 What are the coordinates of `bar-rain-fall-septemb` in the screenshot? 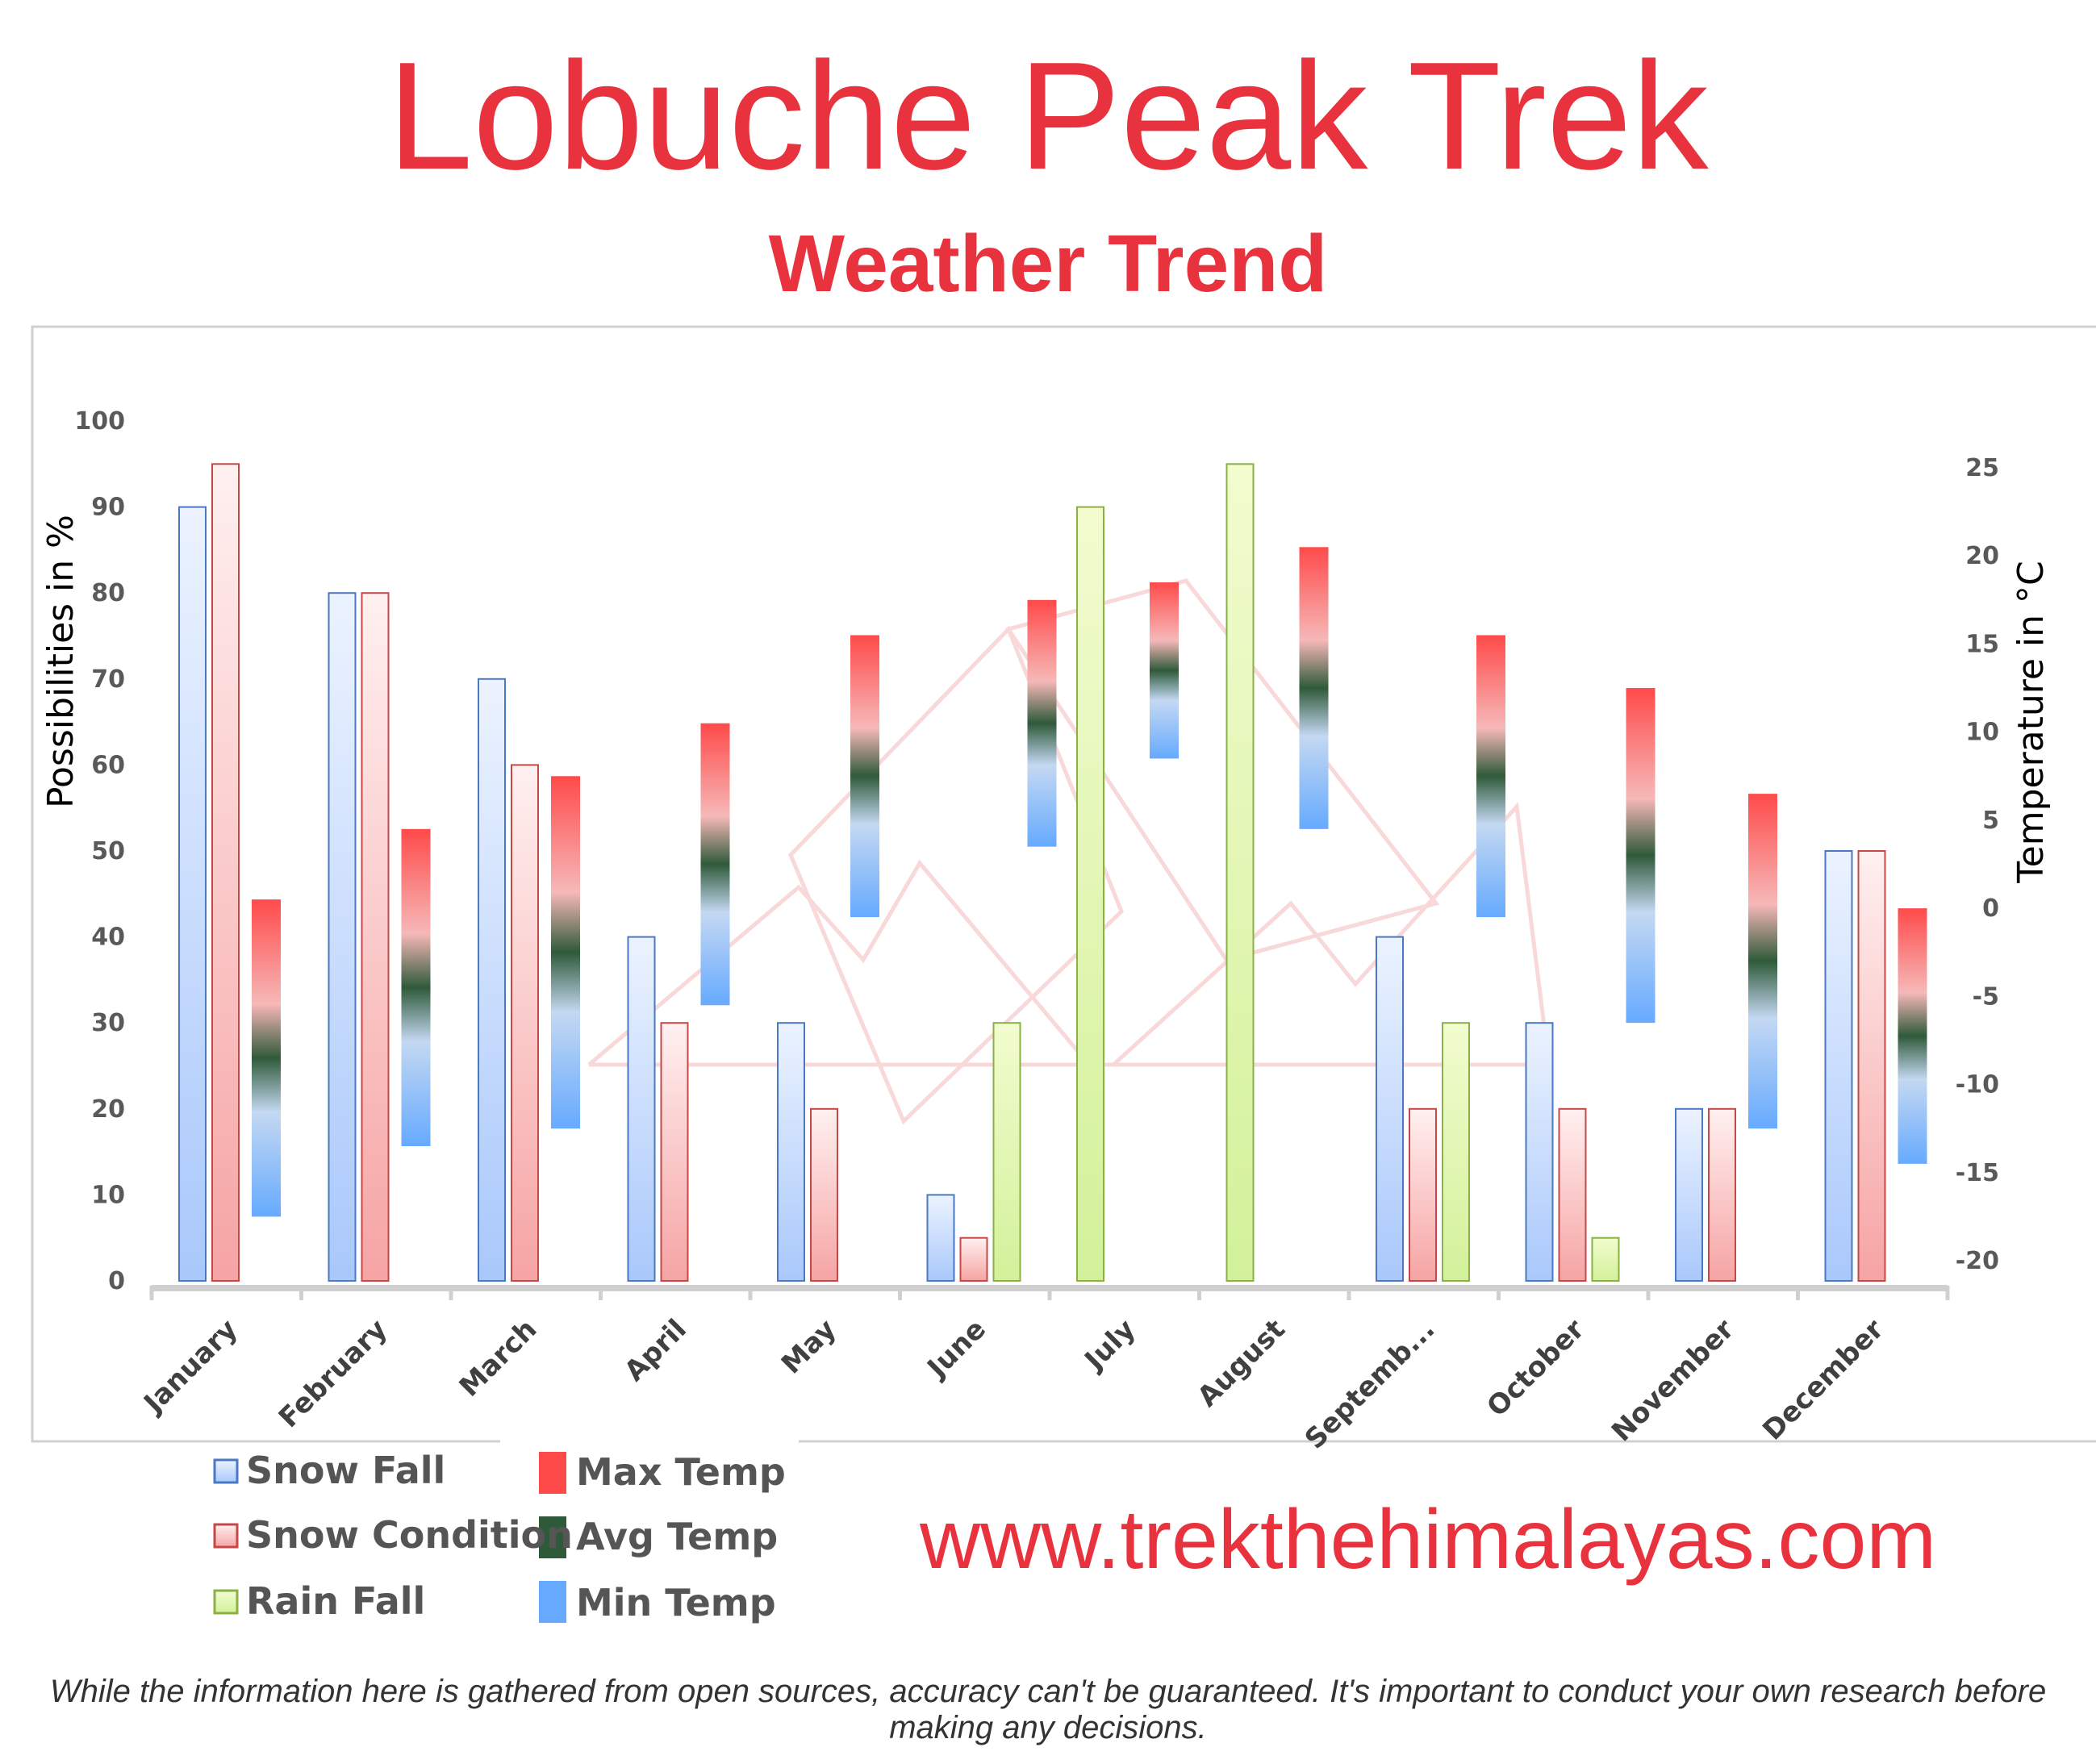 It's located at (1456, 1152).